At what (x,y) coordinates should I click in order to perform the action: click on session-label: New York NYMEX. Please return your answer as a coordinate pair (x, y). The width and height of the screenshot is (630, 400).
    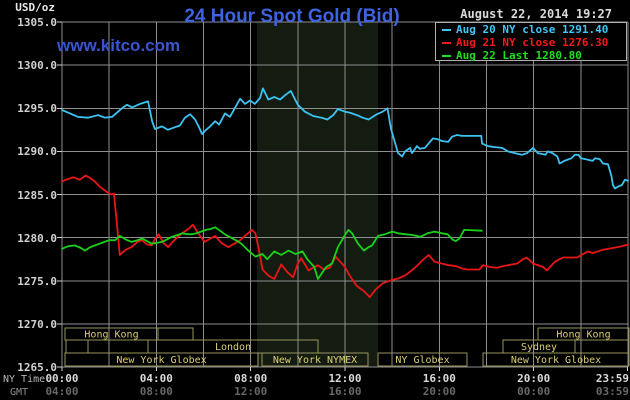
    Looking at the image, I should click on (315, 360).